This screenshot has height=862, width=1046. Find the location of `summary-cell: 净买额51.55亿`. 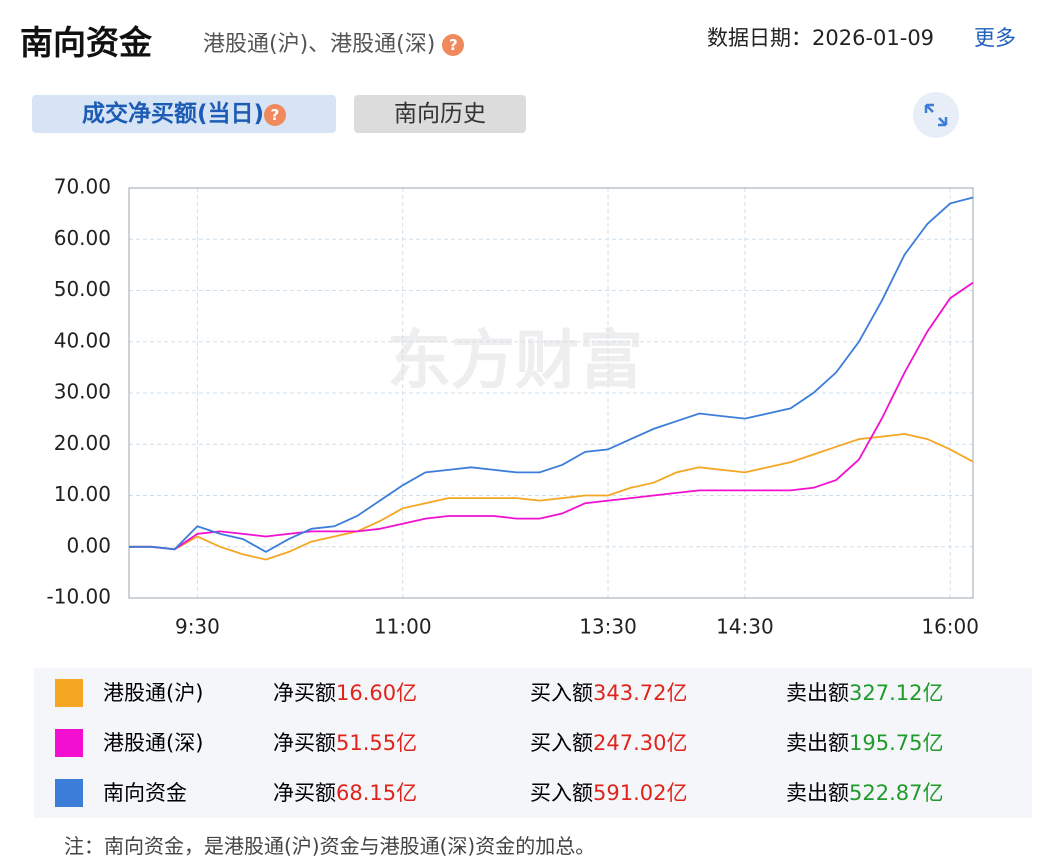

summary-cell: 净买额51.55亿 is located at coordinates (345, 743).